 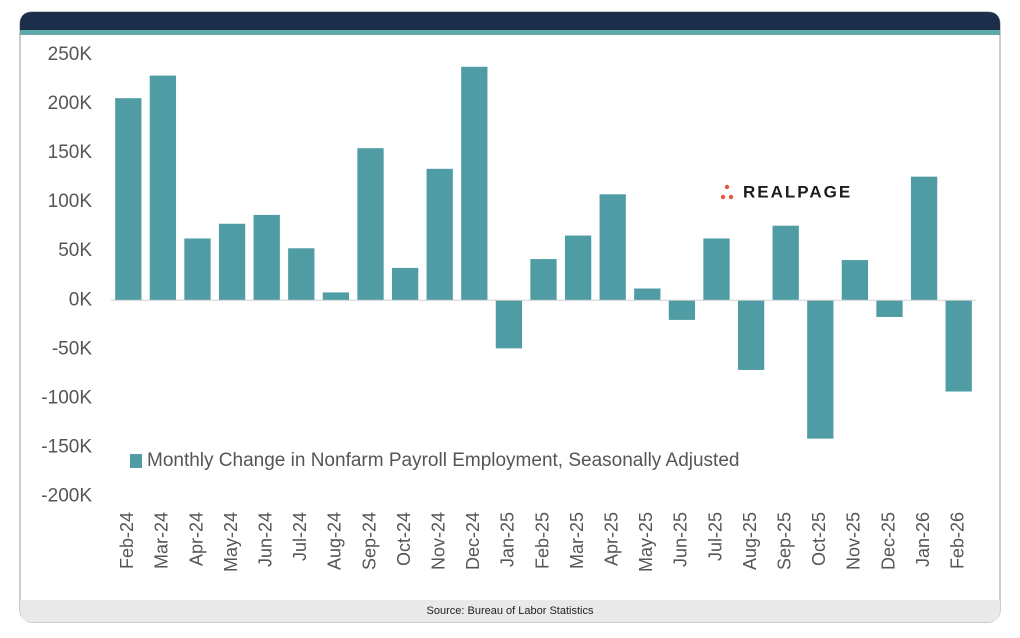 What do you see at coordinates (510, 21) in the screenshot?
I see `header-band` at bounding box center [510, 21].